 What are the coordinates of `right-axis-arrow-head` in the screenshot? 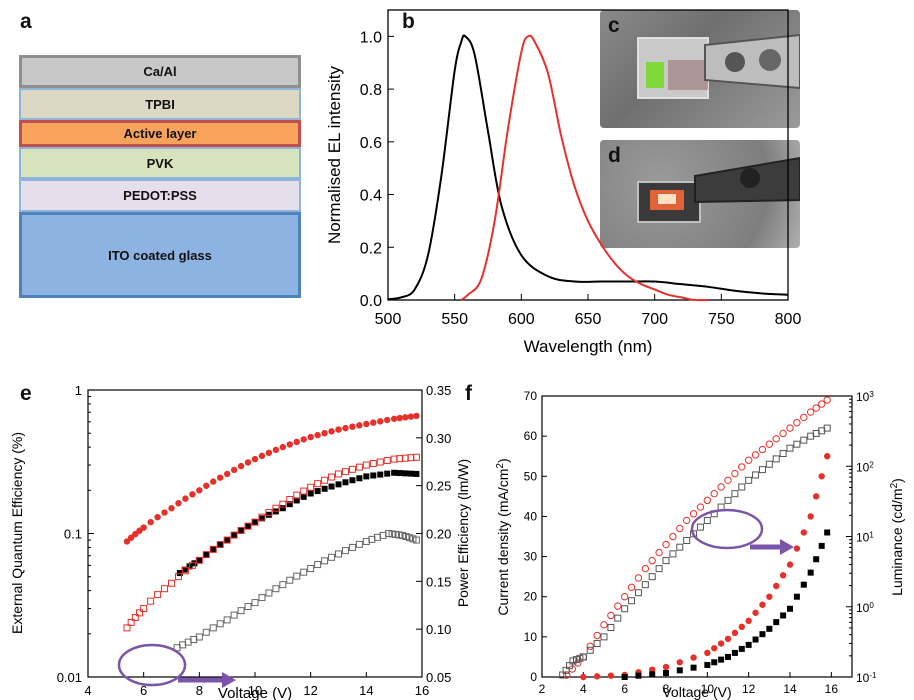 It's located at (229, 680).